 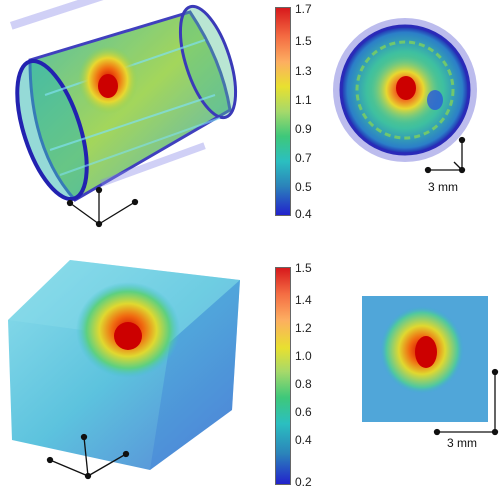 I want to click on bottom-colorbar, so click(x=283, y=376).